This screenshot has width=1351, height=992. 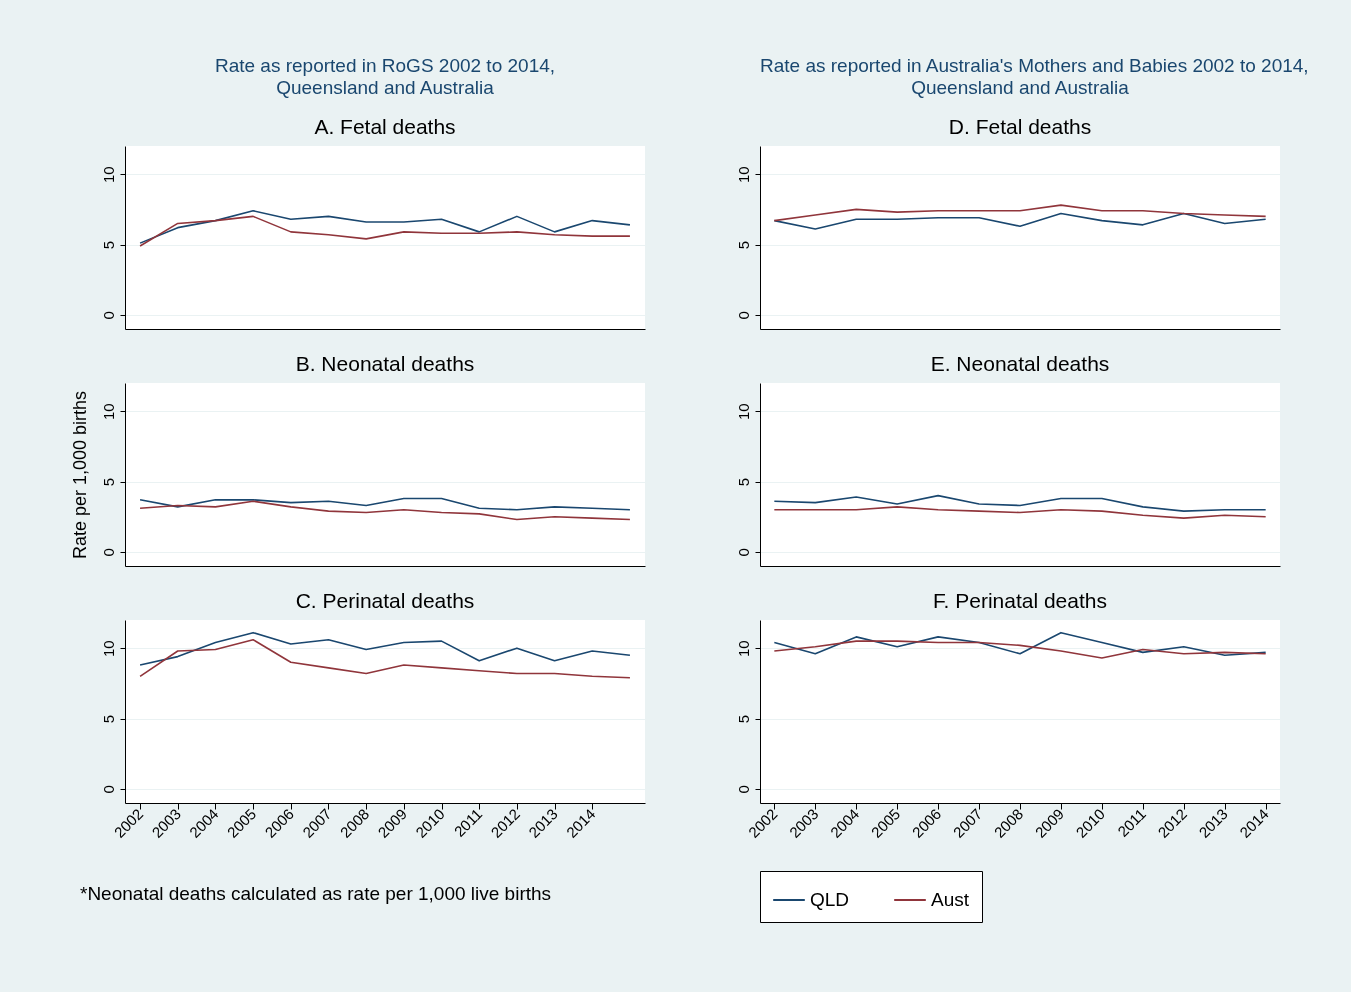 I want to click on chart-title: A. Fetal deaths, so click(x=385, y=126).